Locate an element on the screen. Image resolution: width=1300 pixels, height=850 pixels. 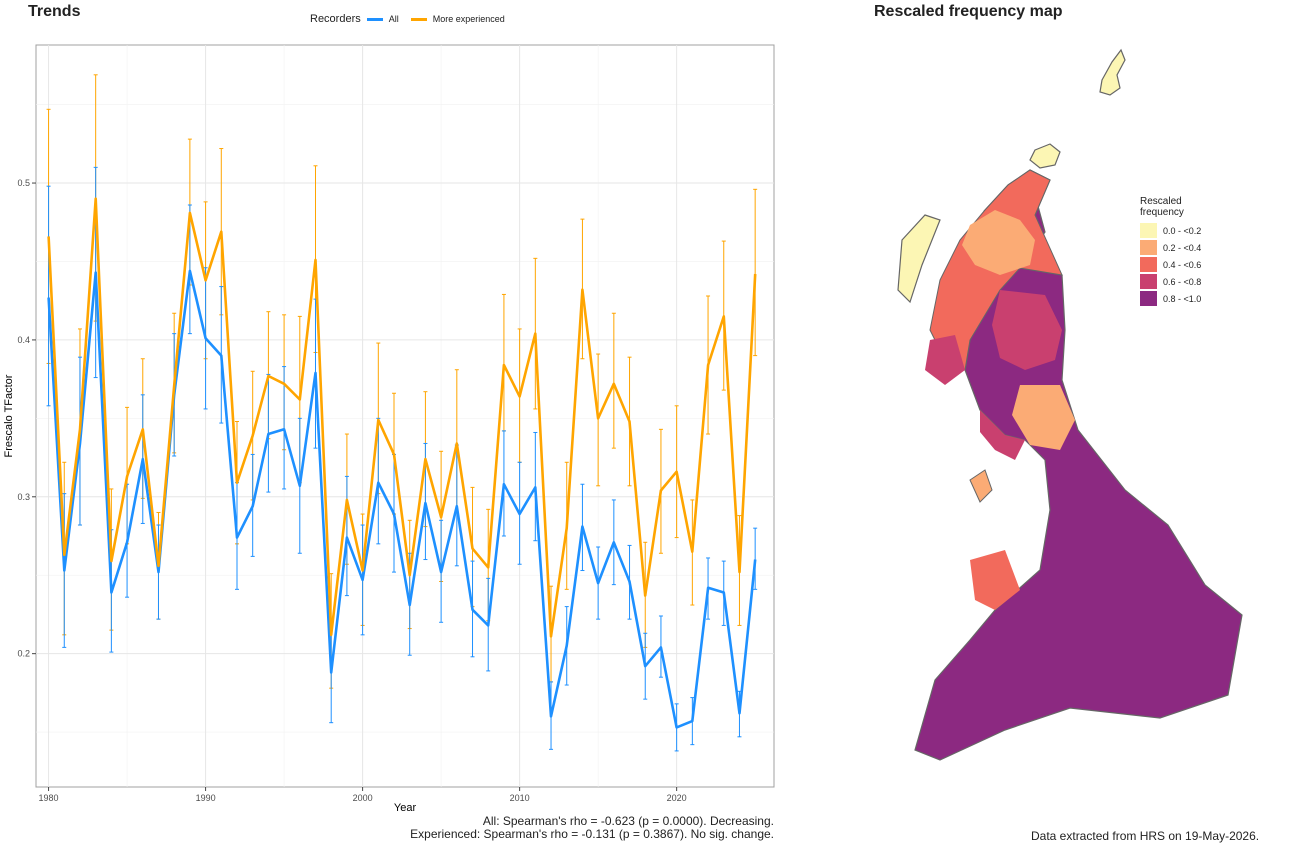
map-shetland is located at coordinates (1112, 72).